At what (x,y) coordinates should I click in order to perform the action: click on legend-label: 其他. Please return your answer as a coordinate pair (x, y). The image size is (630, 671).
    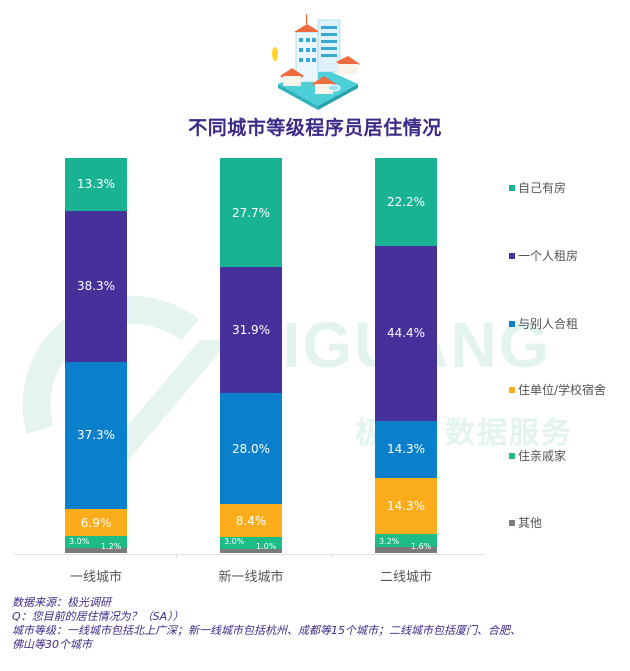
    Looking at the image, I should click on (530, 523).